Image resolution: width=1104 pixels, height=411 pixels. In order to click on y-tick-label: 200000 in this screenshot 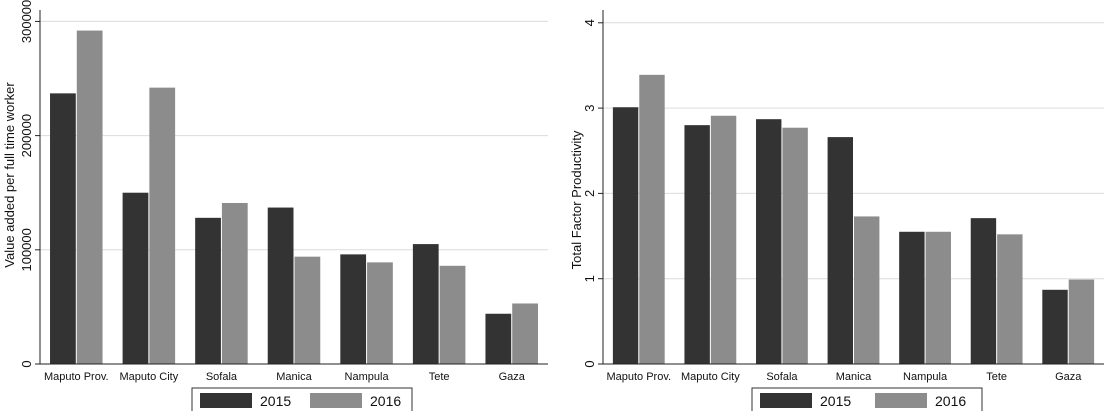, I will do `click(26, 135)`.